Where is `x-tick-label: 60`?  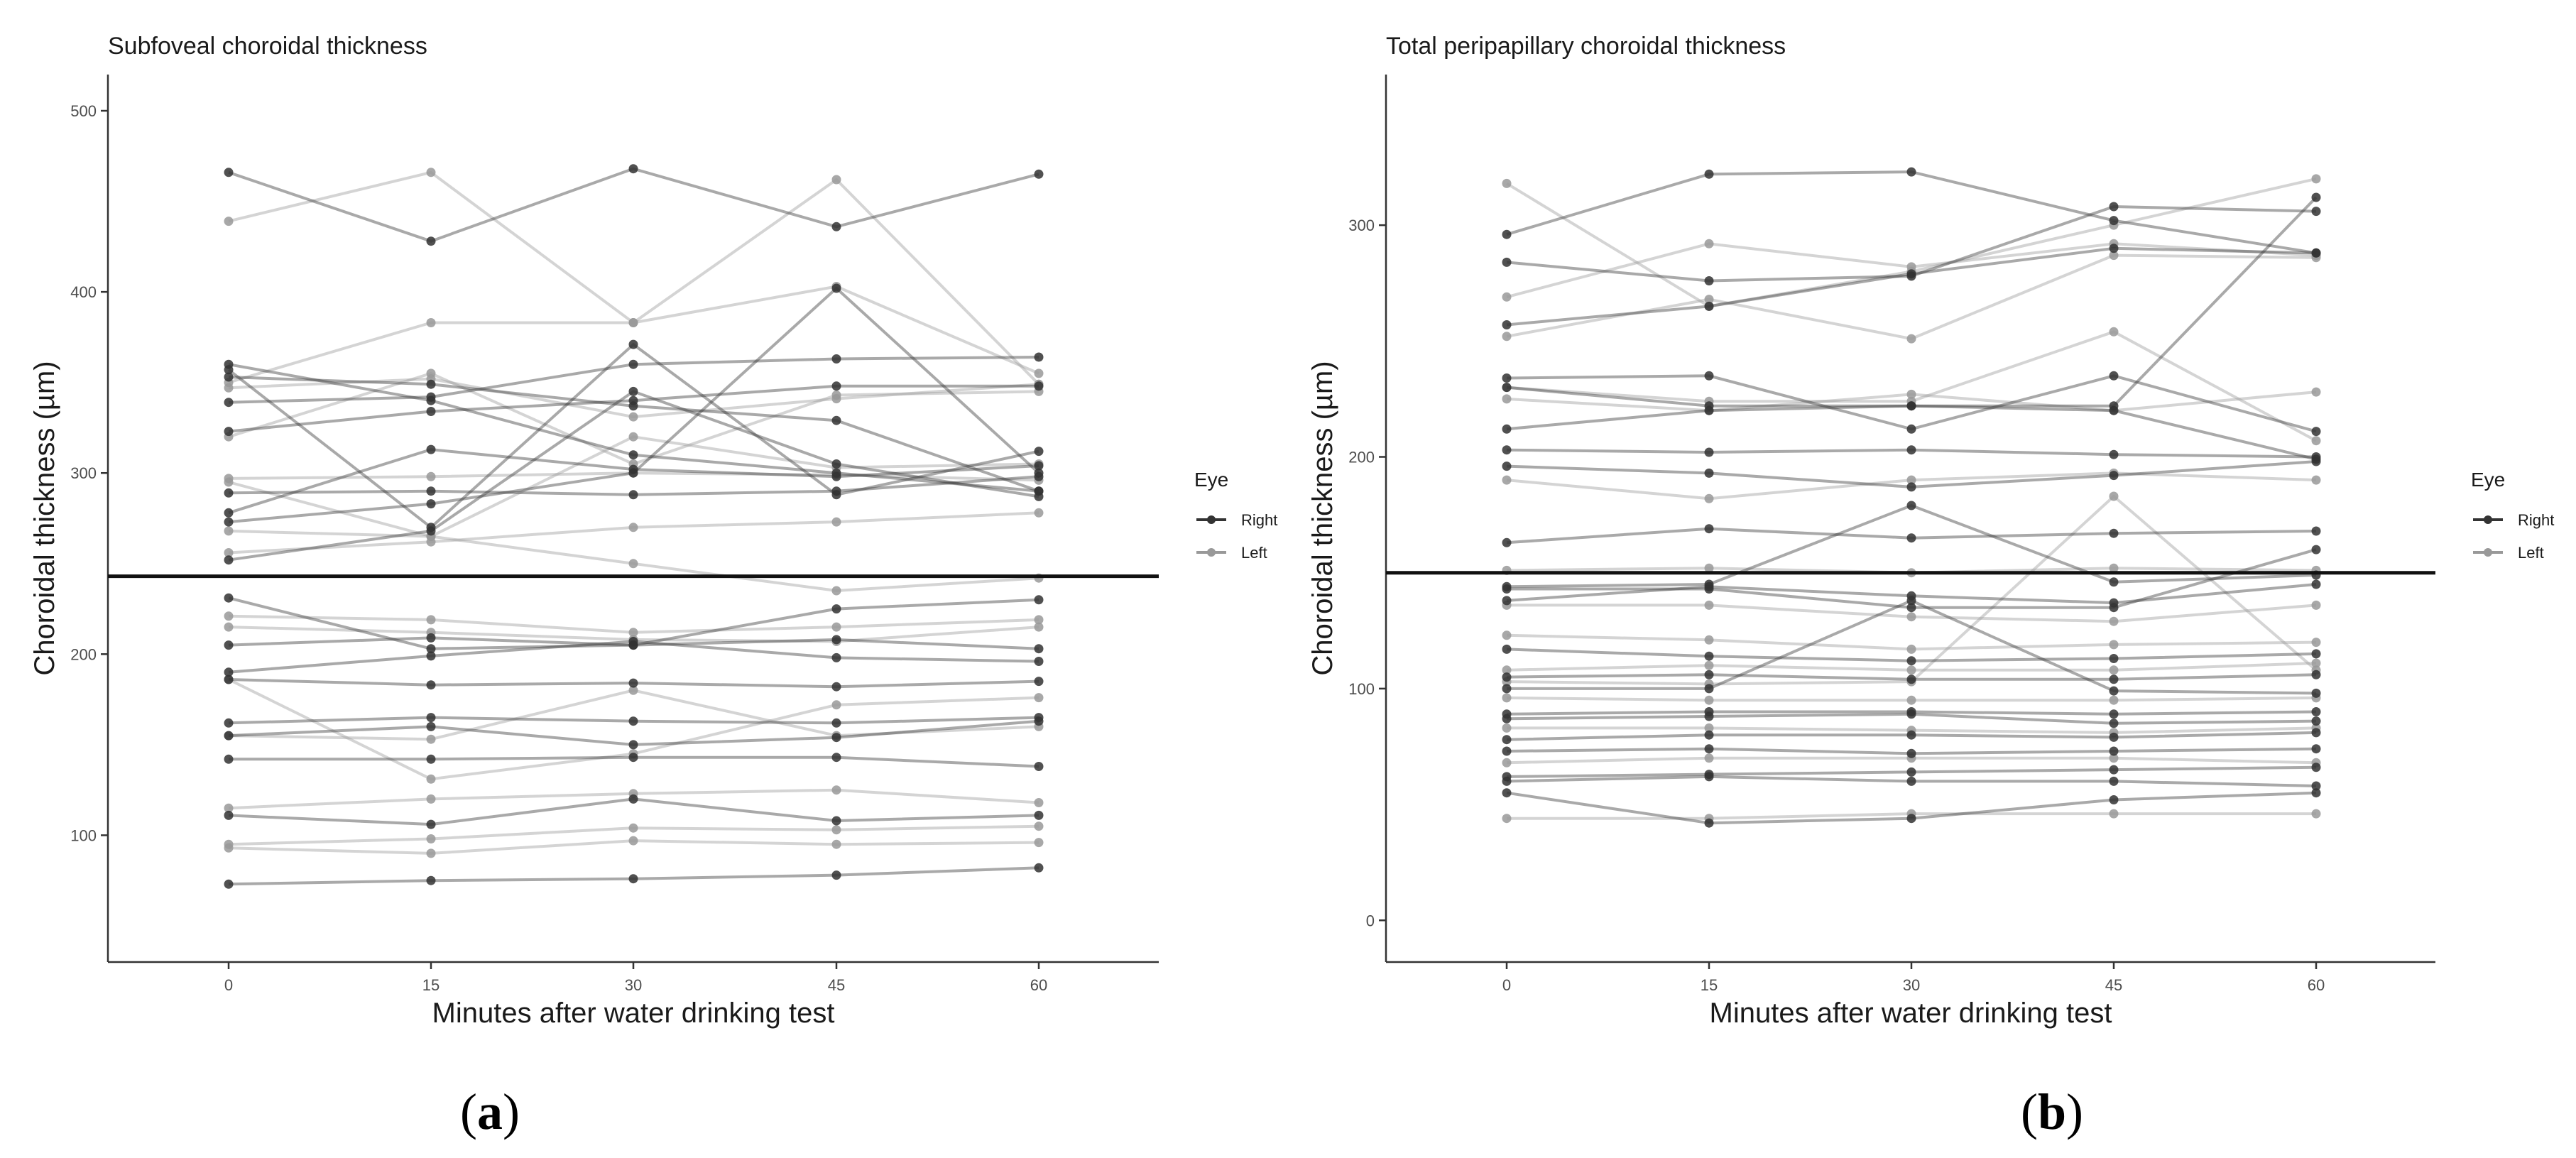 x-tick-label: 60 is located at coordinates (2316, 985).